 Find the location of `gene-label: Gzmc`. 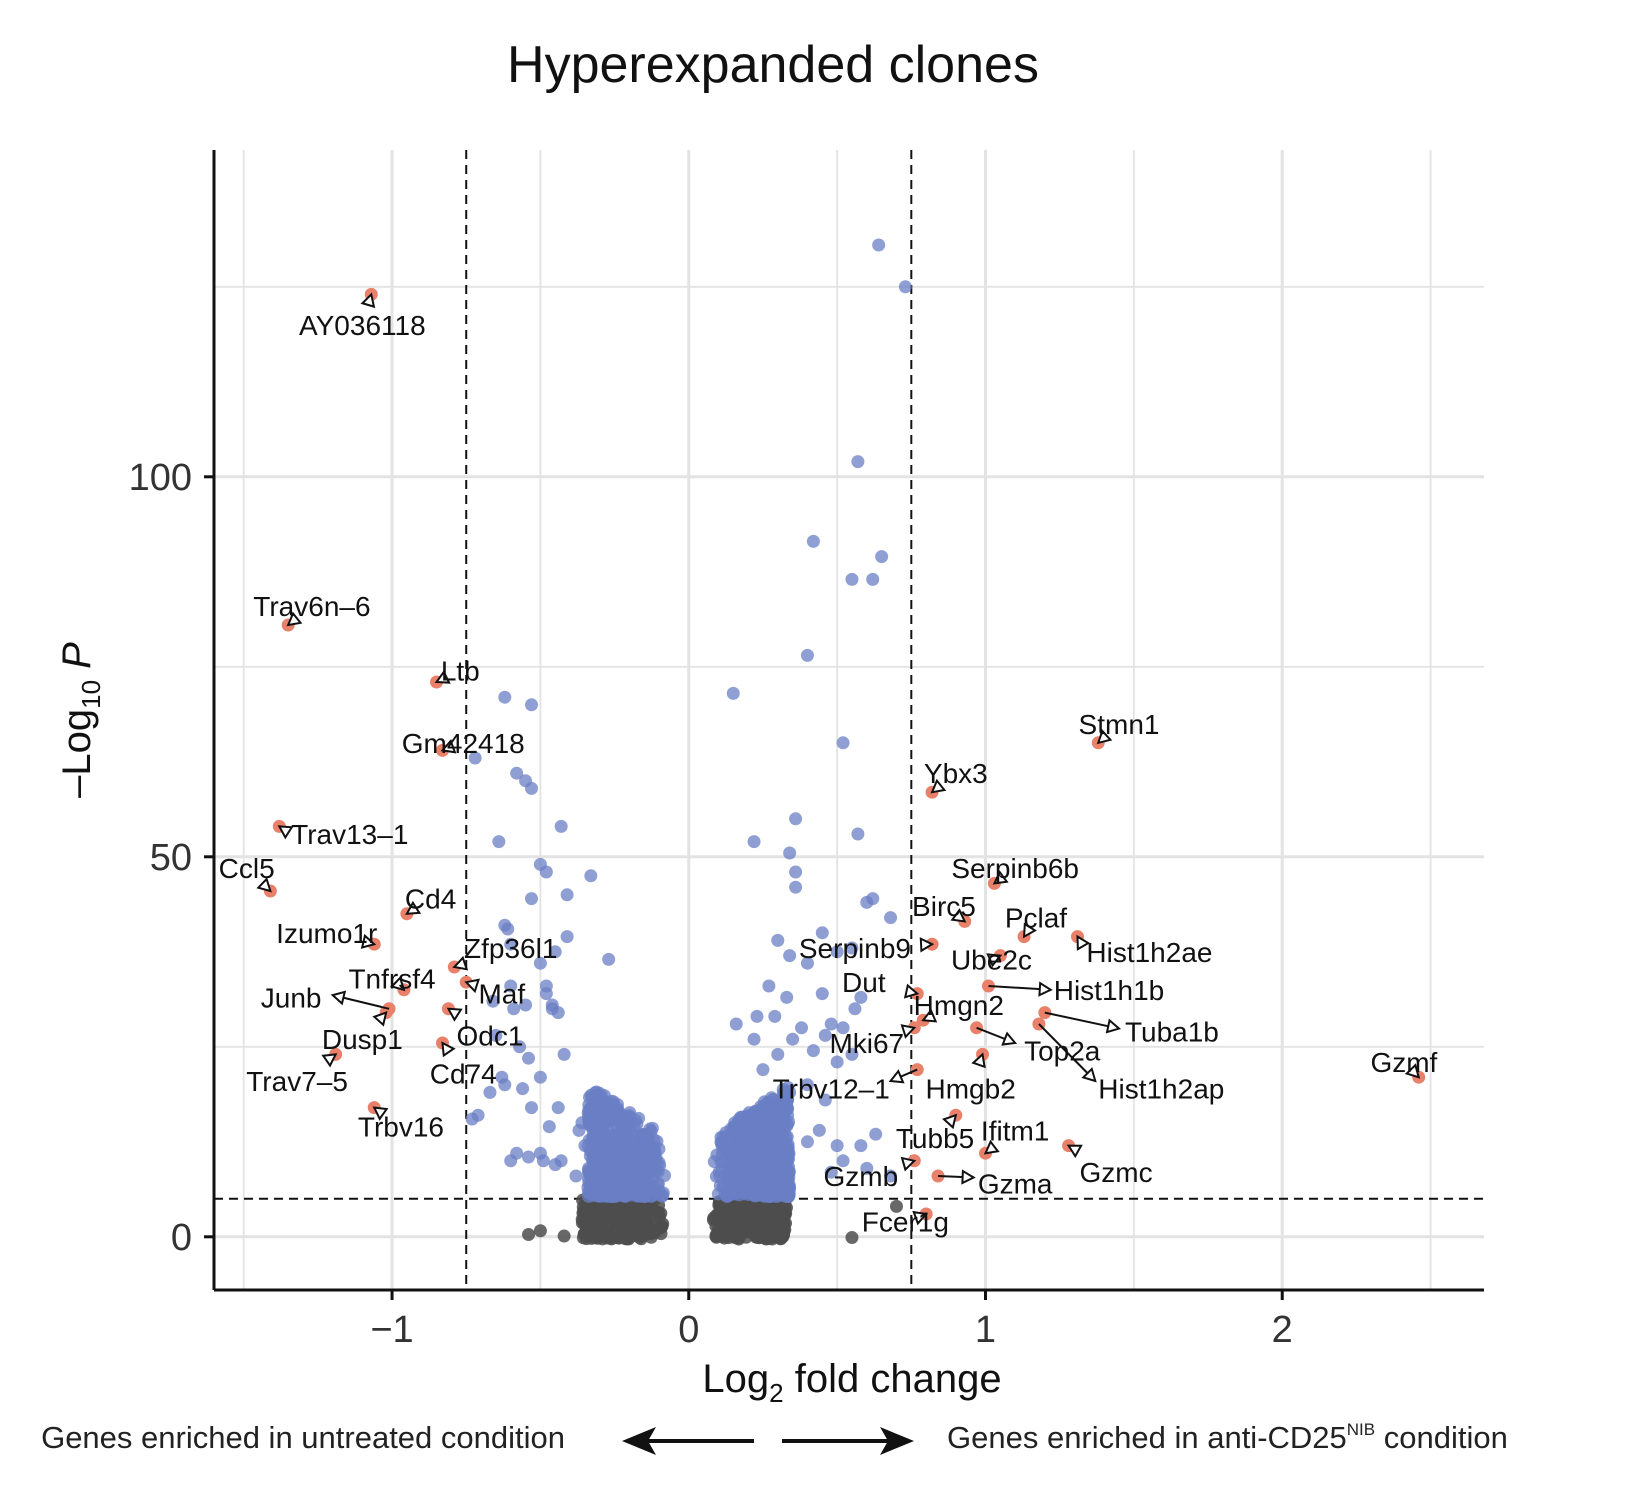

gene-label: Gzmc is located at coordinates (1116, 1172).